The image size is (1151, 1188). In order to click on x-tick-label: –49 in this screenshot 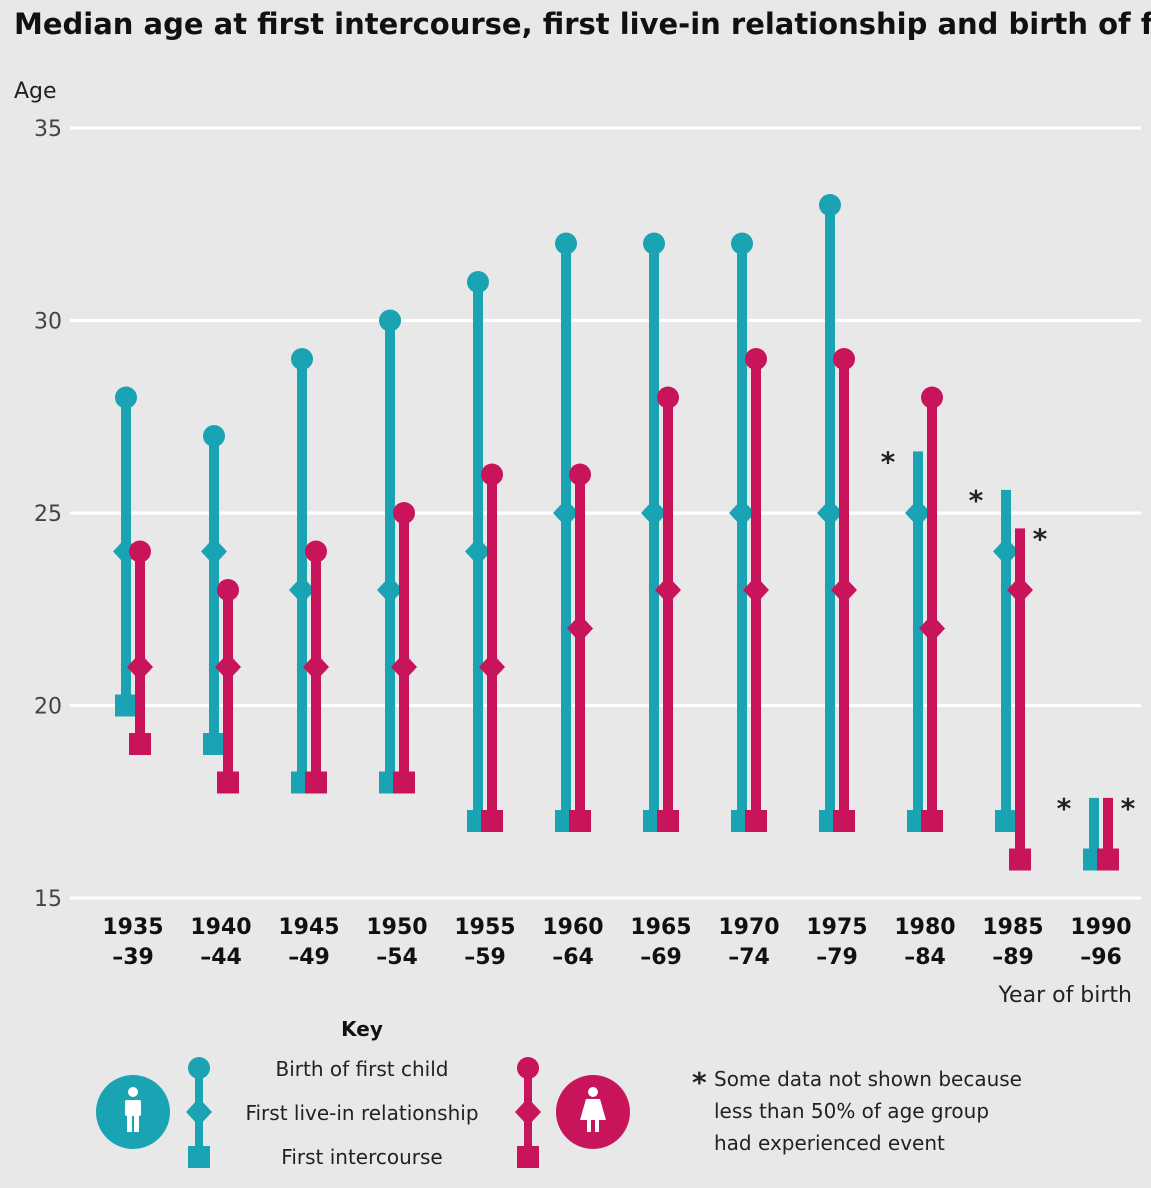, I will do `click(309, 957)`.